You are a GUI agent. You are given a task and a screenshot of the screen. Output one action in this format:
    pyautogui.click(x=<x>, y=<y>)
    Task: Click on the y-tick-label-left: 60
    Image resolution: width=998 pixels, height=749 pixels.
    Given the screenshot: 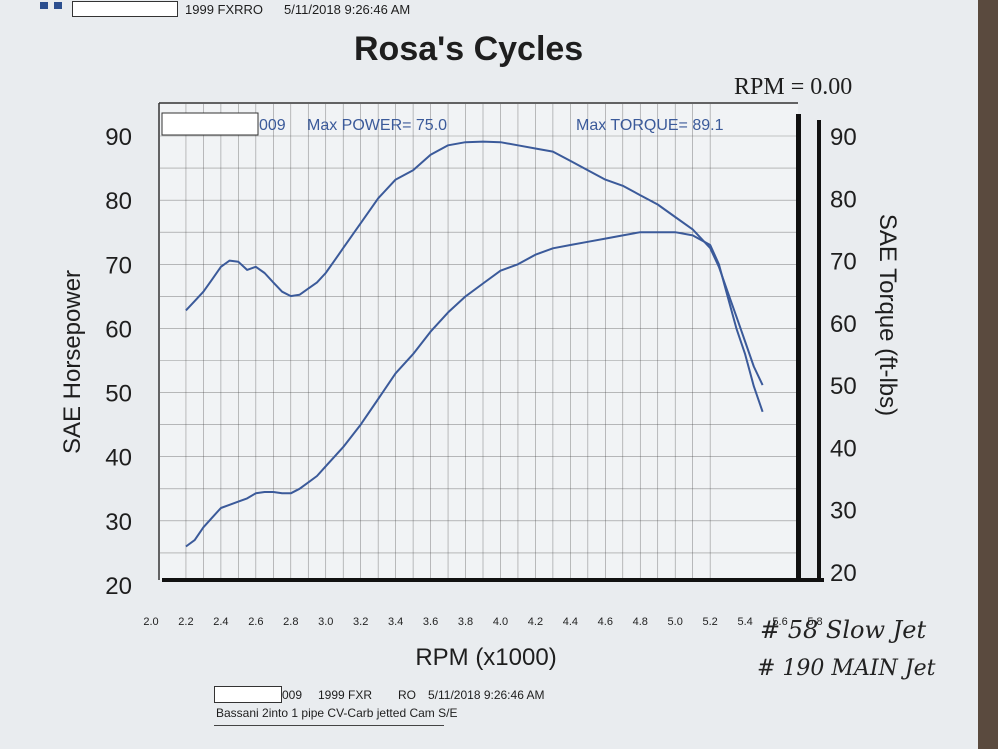 What is the action you would take?
    pyautogui.click(x=118, y=329)
    